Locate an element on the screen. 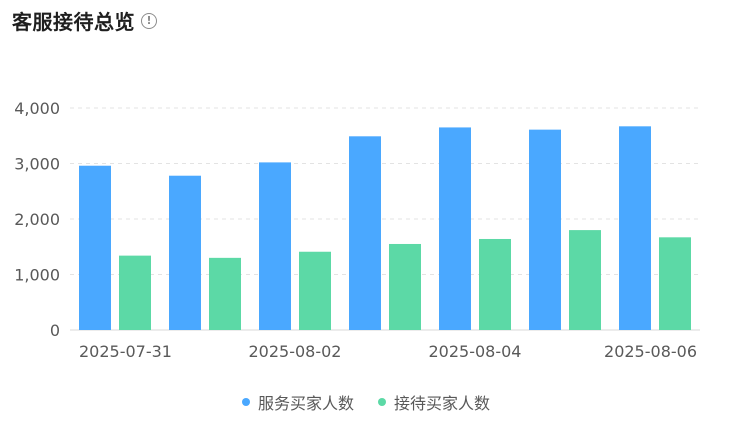 The width and height of the screenshot is (732, 426). y-tick-label: 1,000 is located at coordinates (37, 275).